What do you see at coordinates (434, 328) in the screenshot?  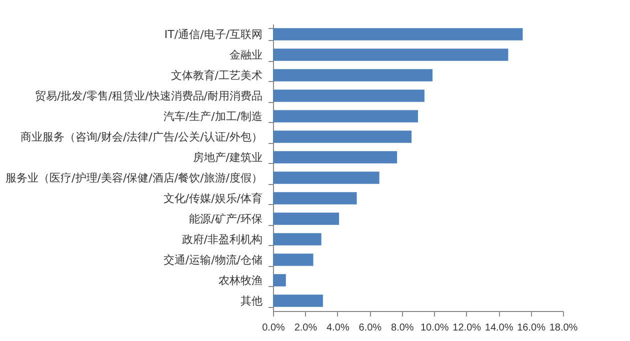 I see `x-tick-label: 10.0%` at bounding box center [434, 328].